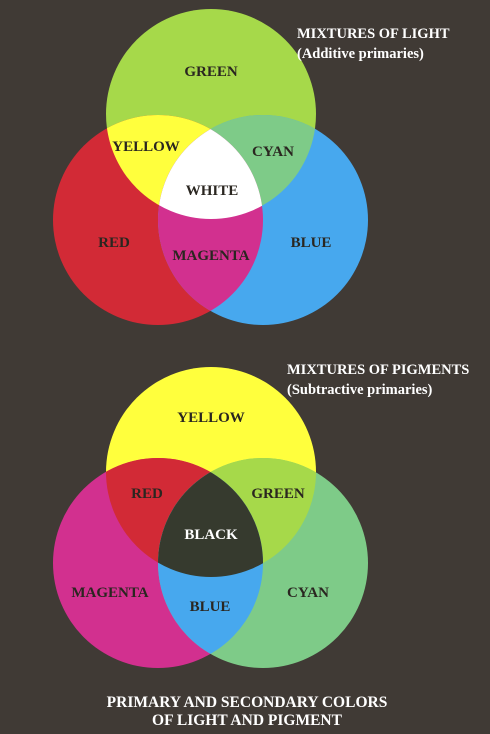  Describe the element at coordinates (109, 593) in the screenshot. I see `pigment-label-left: MAGENTA` at that location.